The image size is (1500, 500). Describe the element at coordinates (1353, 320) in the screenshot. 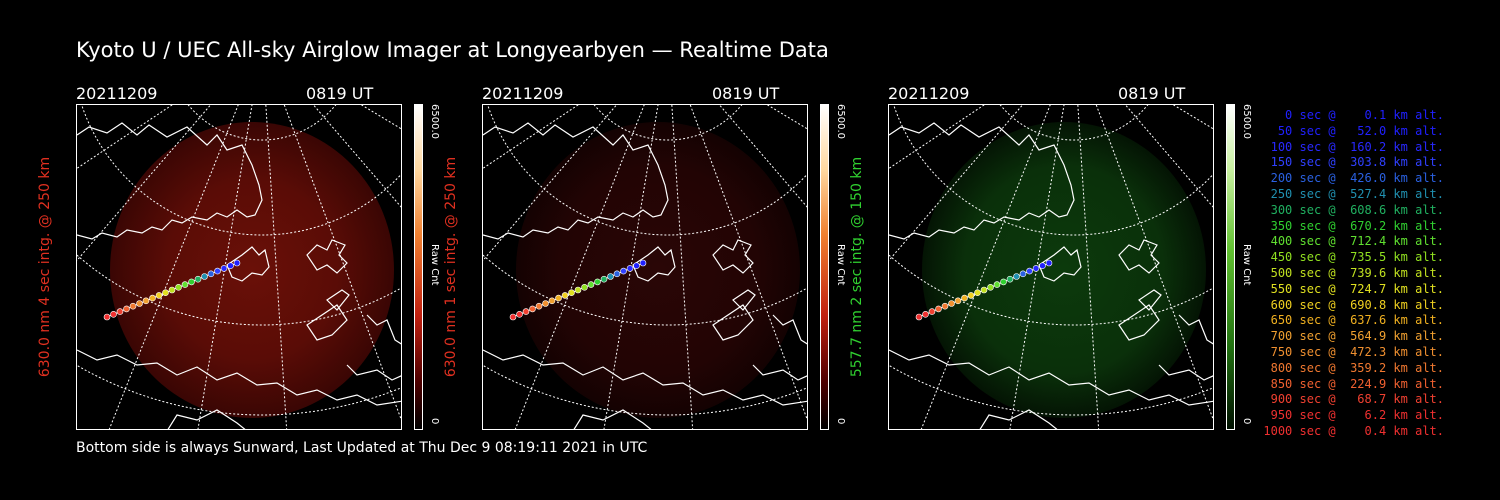

I see `legend-entry: 650 sec @ 637.6 km alt.` at that location.